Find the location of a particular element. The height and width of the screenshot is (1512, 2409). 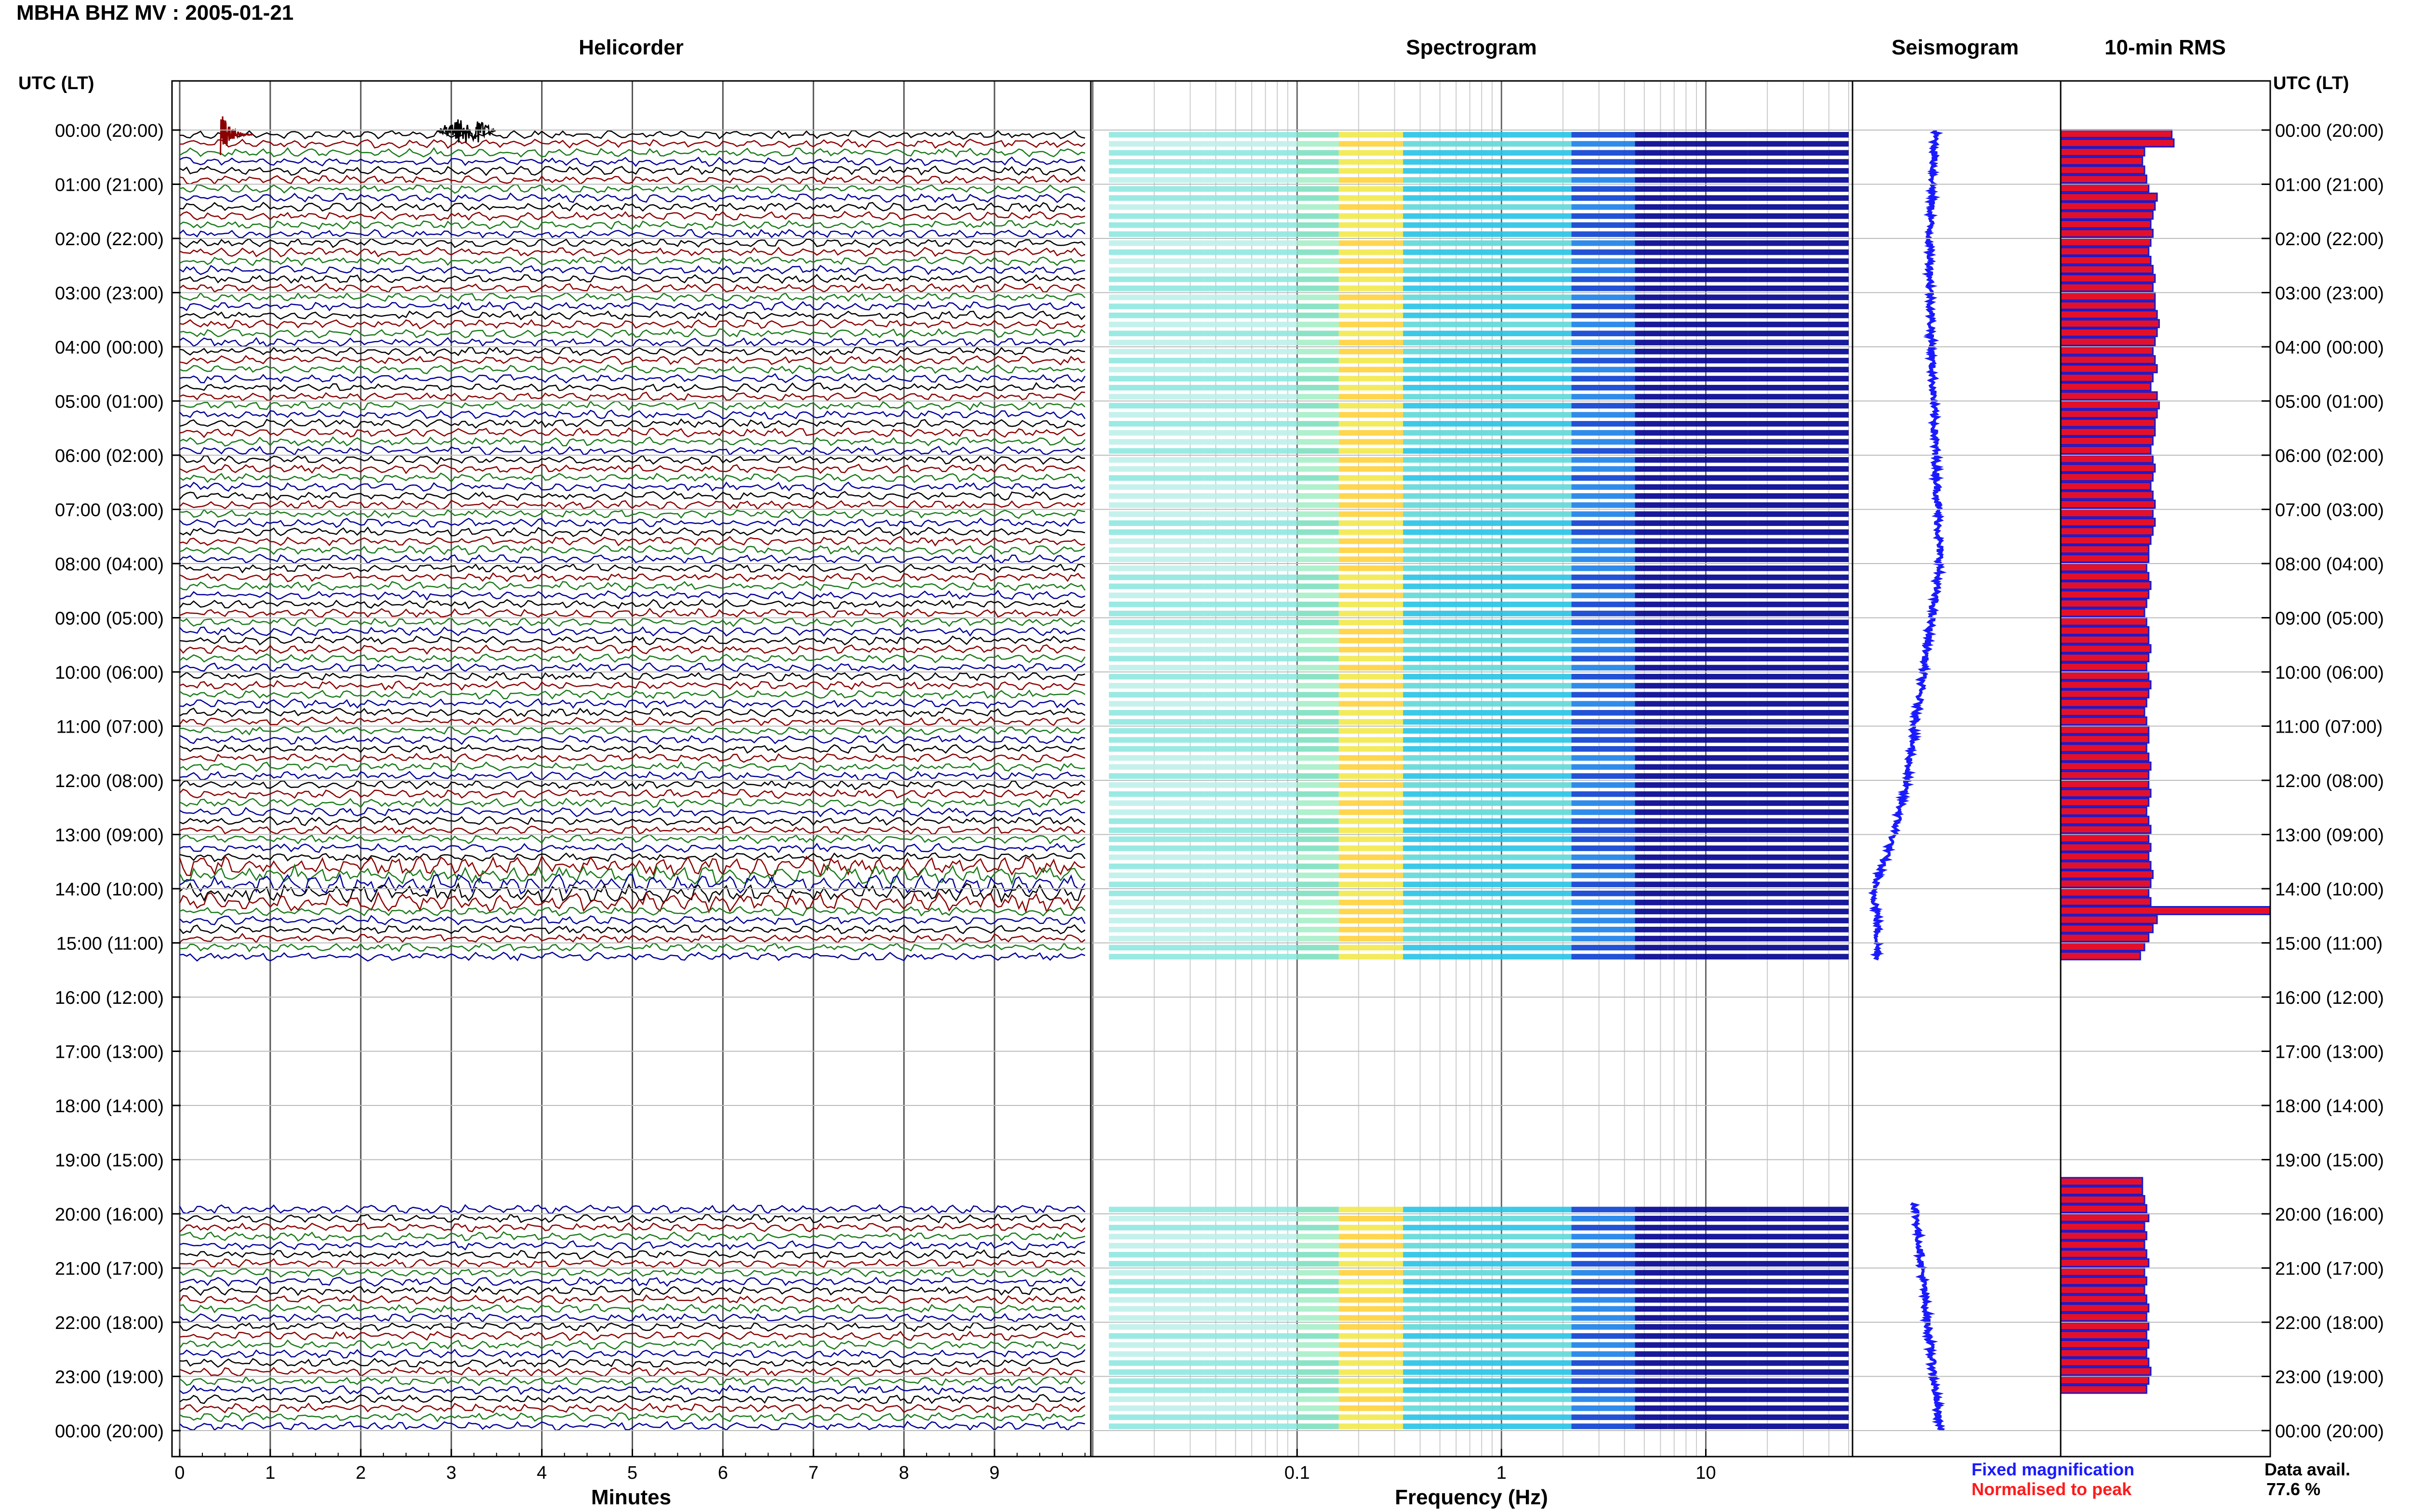

time-label-right: 14:00 (10:00) is located at coordinates (2329, 890).